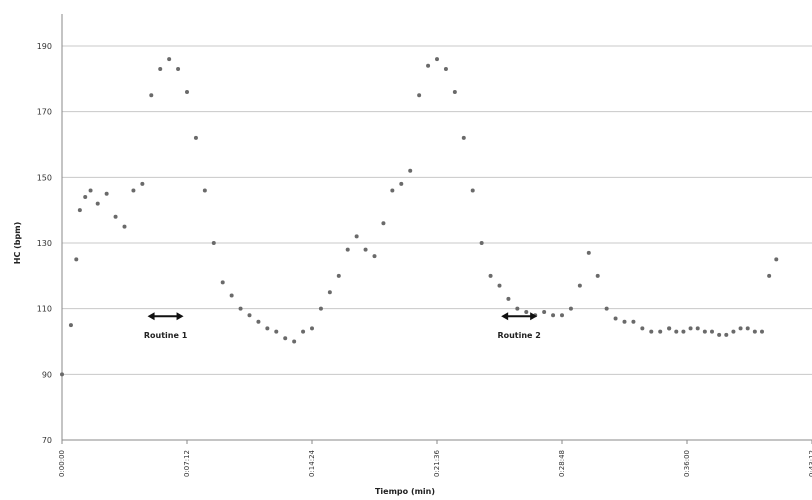  I want to click on x-tick-label: 0:28:48, so click(562, 463).